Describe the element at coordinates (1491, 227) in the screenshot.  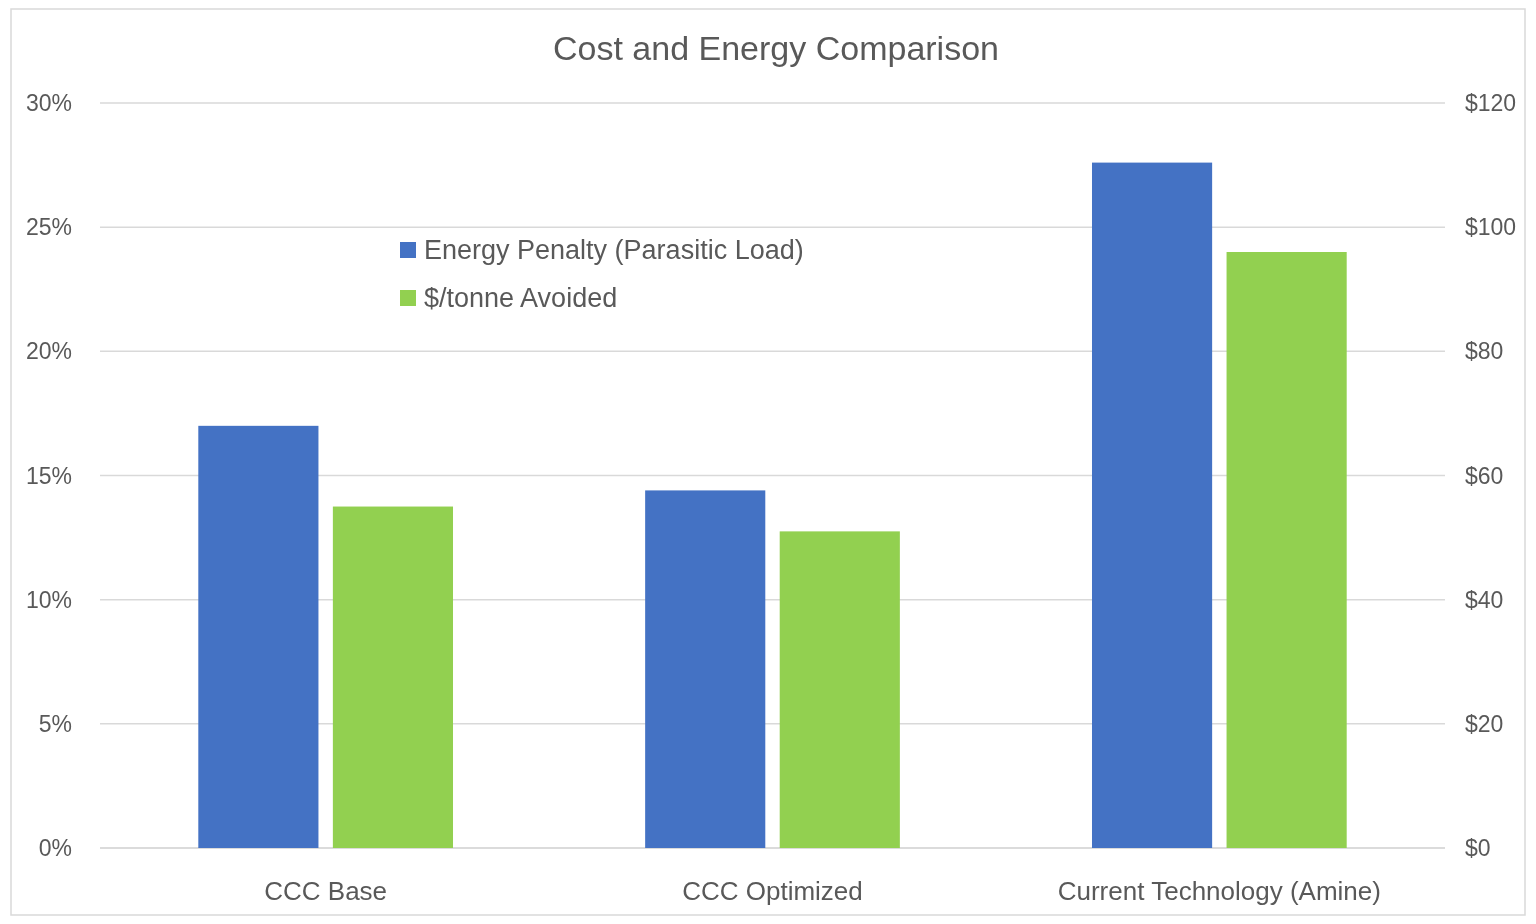
I see `y2-tick-label: $100` at that location.